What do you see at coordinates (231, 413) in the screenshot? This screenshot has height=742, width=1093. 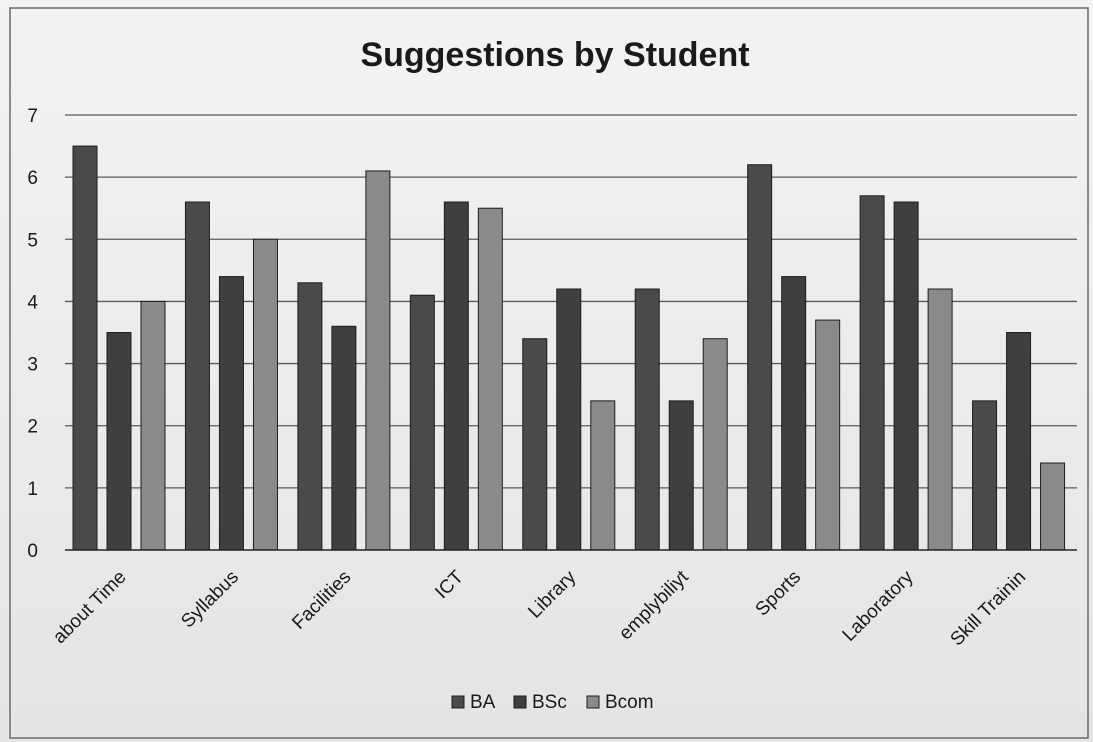 I see `bar-bsc-syllabus` at bounding box center [231, 413].